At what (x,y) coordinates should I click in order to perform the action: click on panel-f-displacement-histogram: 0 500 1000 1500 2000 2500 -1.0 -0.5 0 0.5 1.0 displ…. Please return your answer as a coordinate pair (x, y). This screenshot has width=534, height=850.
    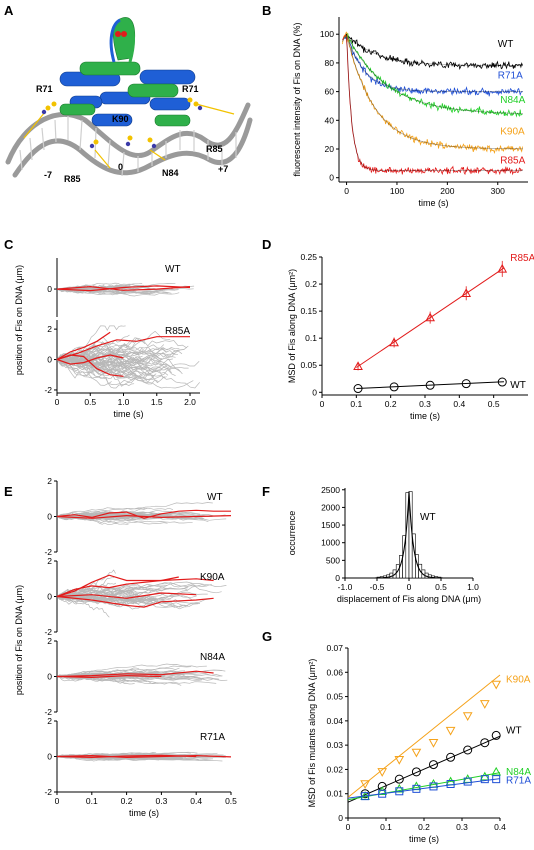
    Looking at the image, I should click on (384, 544).